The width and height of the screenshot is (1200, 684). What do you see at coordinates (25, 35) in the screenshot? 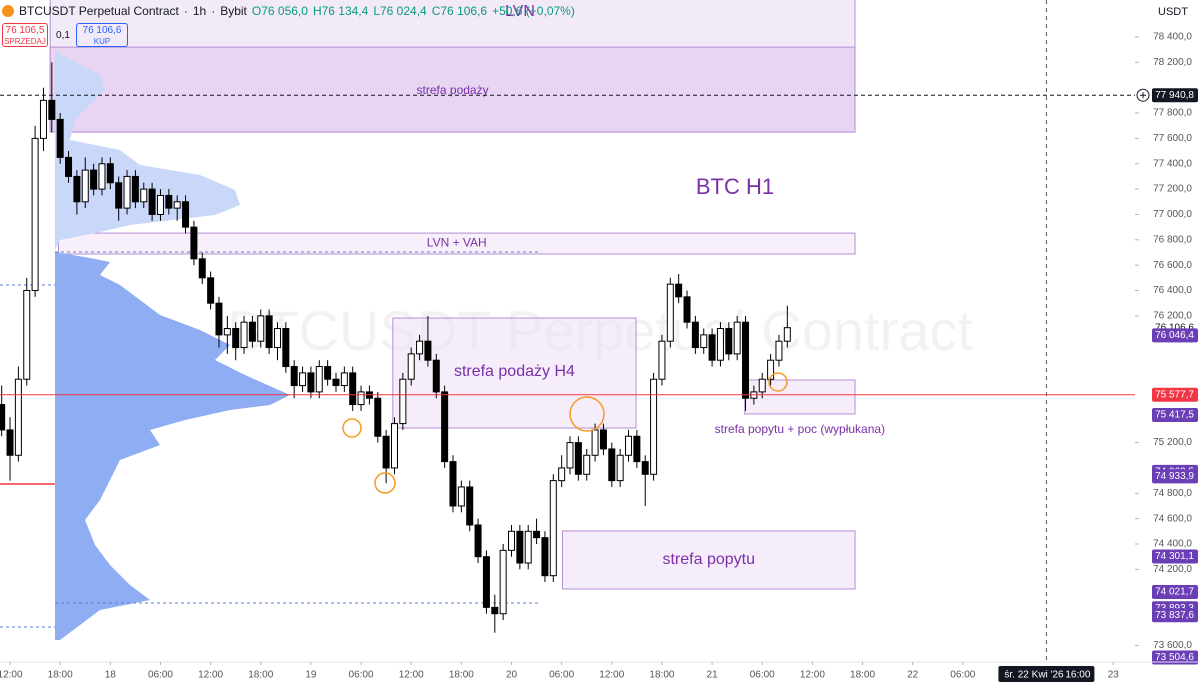
I see `sell-button: 76 106,5 SPRZEDAJ` at bounding box center [25, 35].